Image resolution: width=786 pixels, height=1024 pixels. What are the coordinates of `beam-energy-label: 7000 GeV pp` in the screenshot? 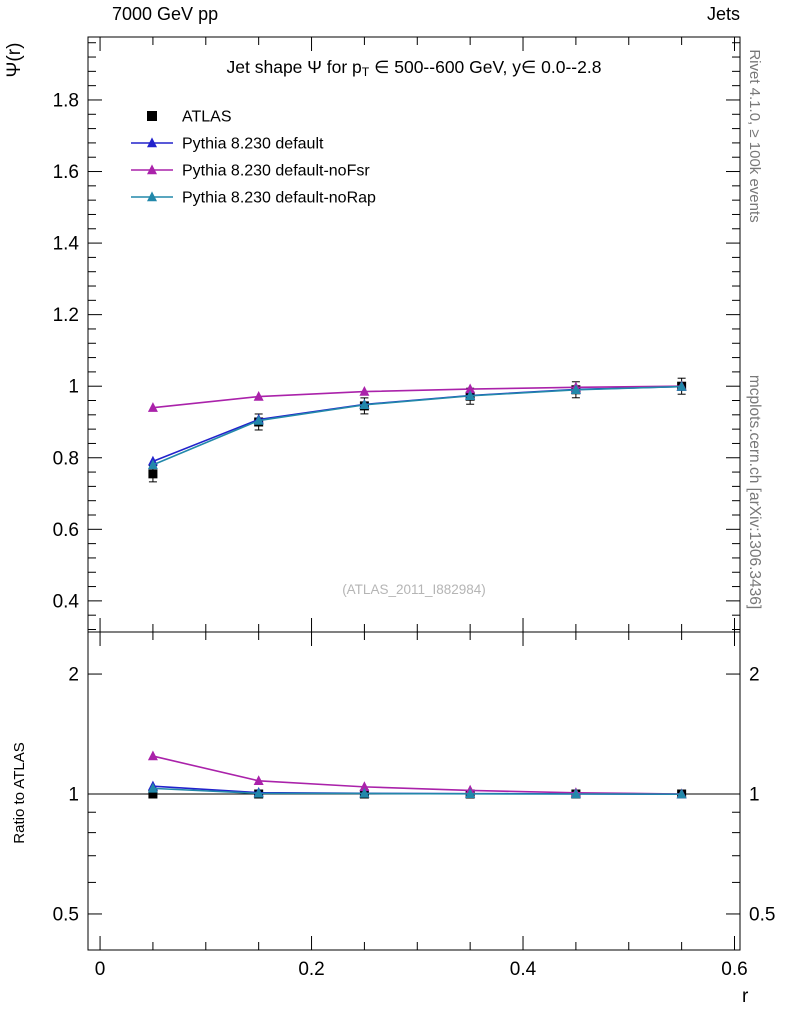 It's located at (165, 14).